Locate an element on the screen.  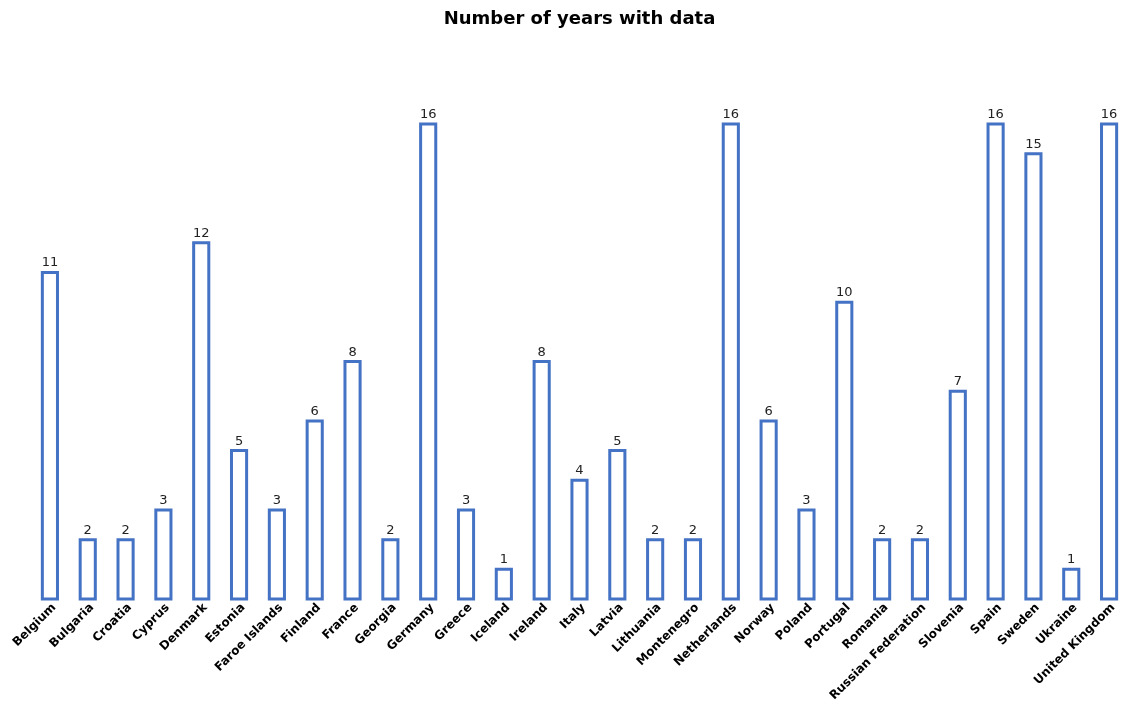
chart-title: Number of years with data is located at coordinates (579, 17).